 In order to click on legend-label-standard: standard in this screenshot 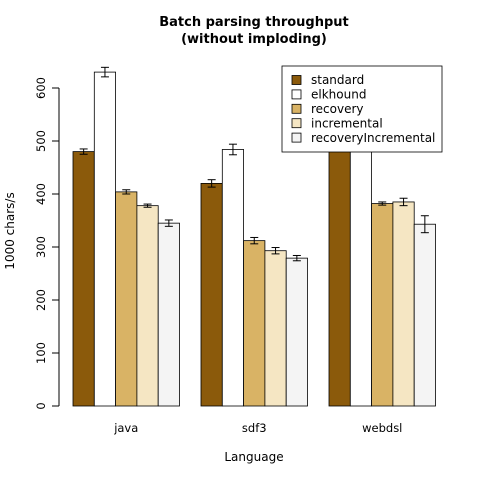, I will do `click(337, 80)`.